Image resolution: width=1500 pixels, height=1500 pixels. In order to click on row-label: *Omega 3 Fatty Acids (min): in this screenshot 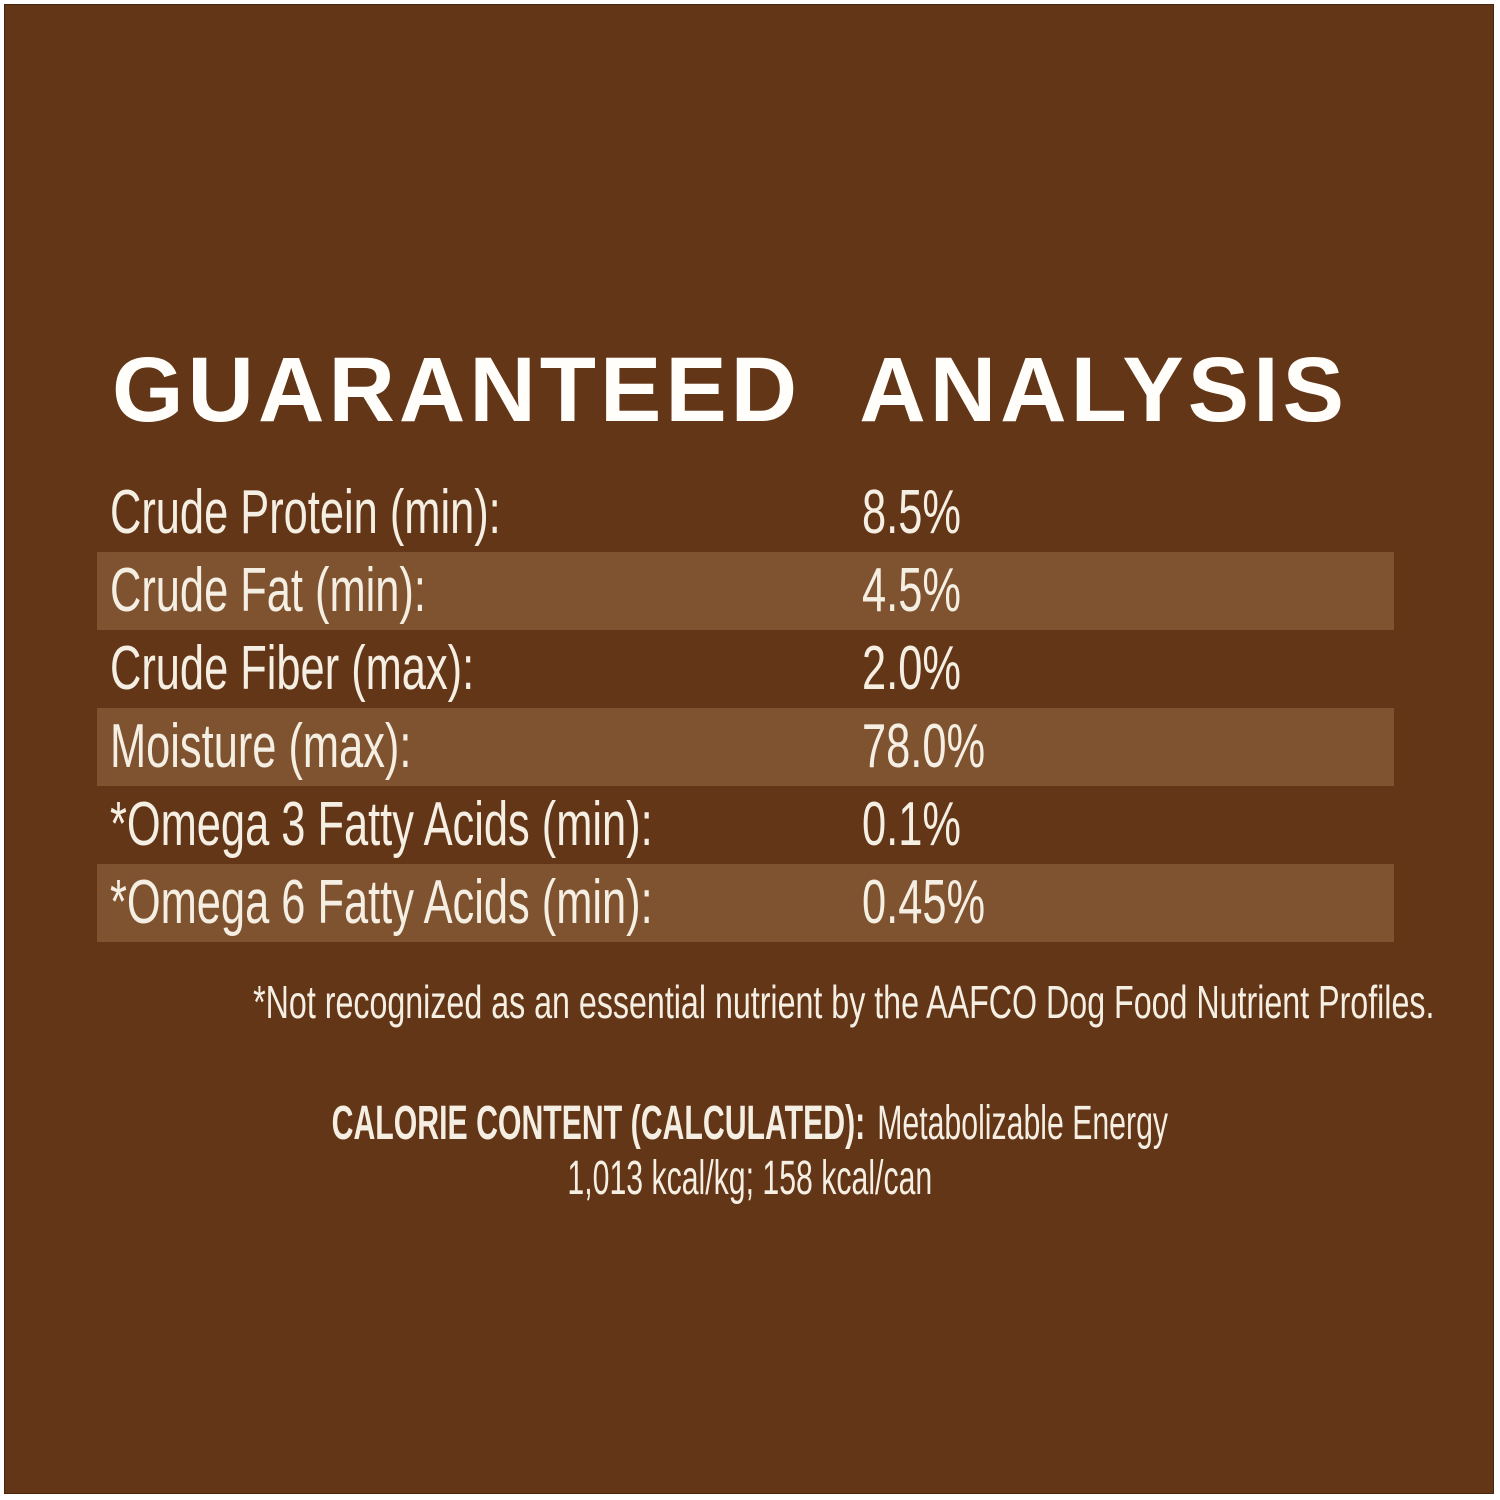, I will do `click(381, 824)`.